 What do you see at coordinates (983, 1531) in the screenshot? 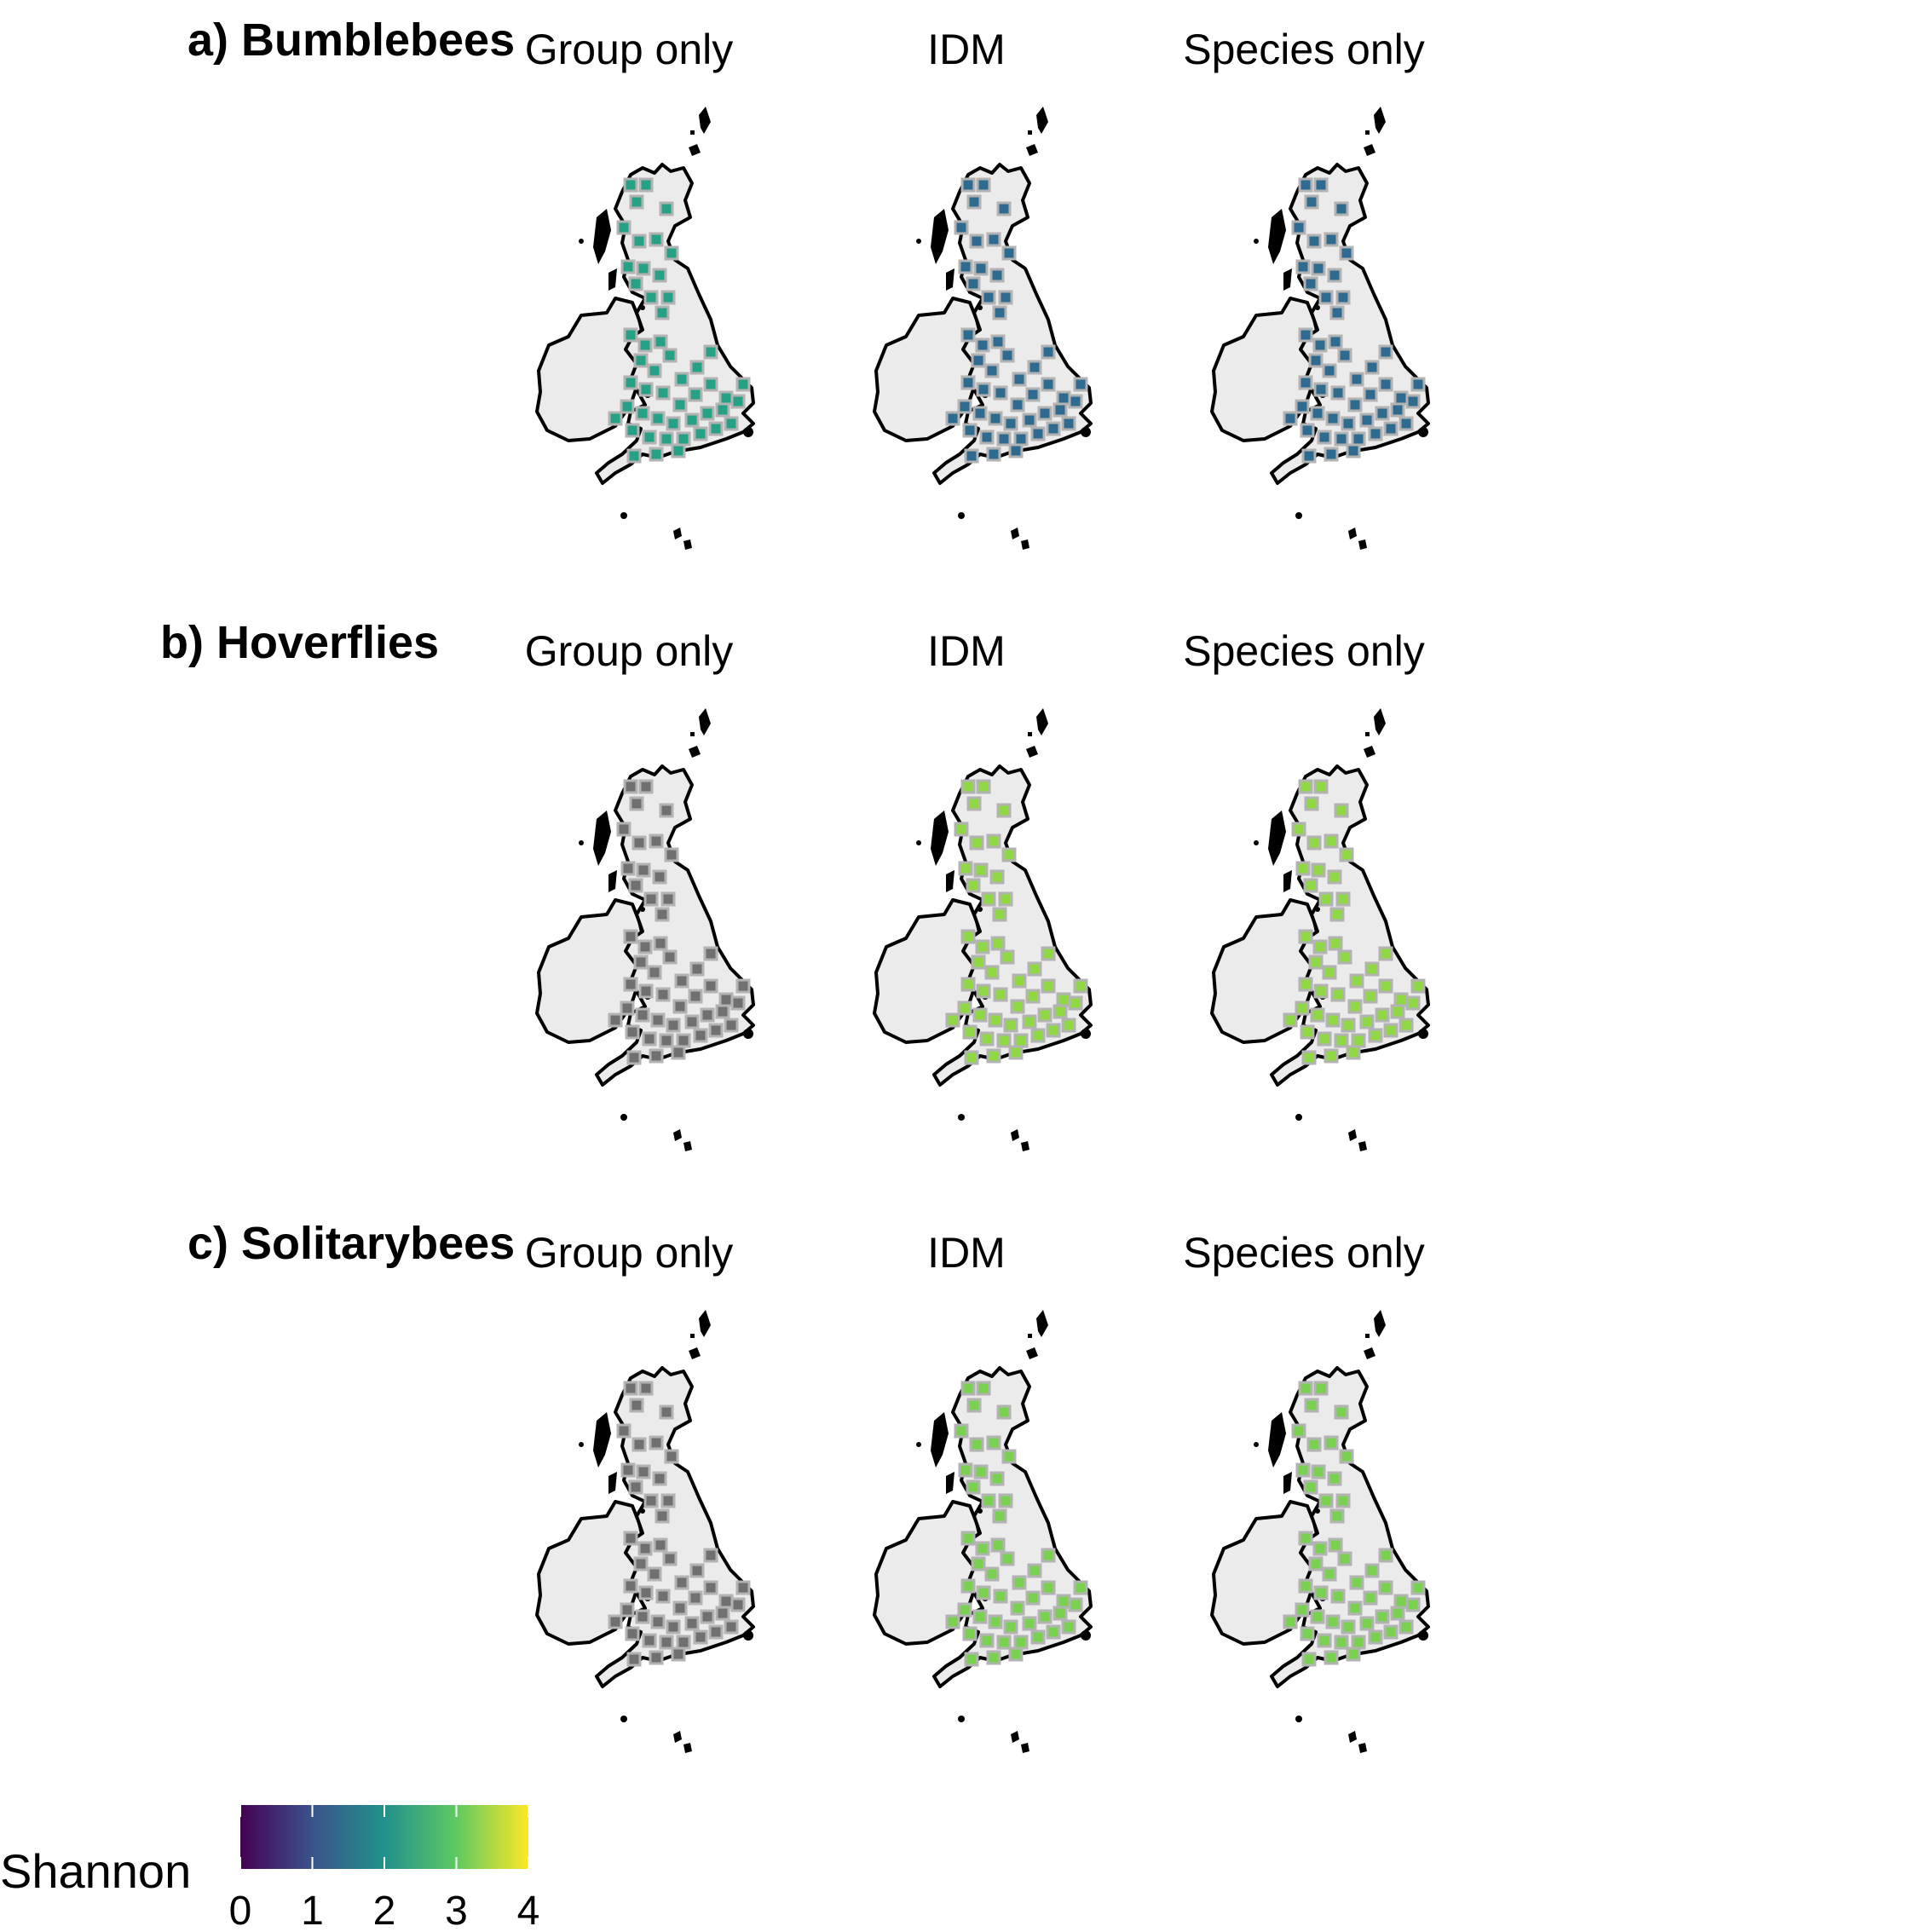
I see `map-panel` at bounding box center [983, 1531].